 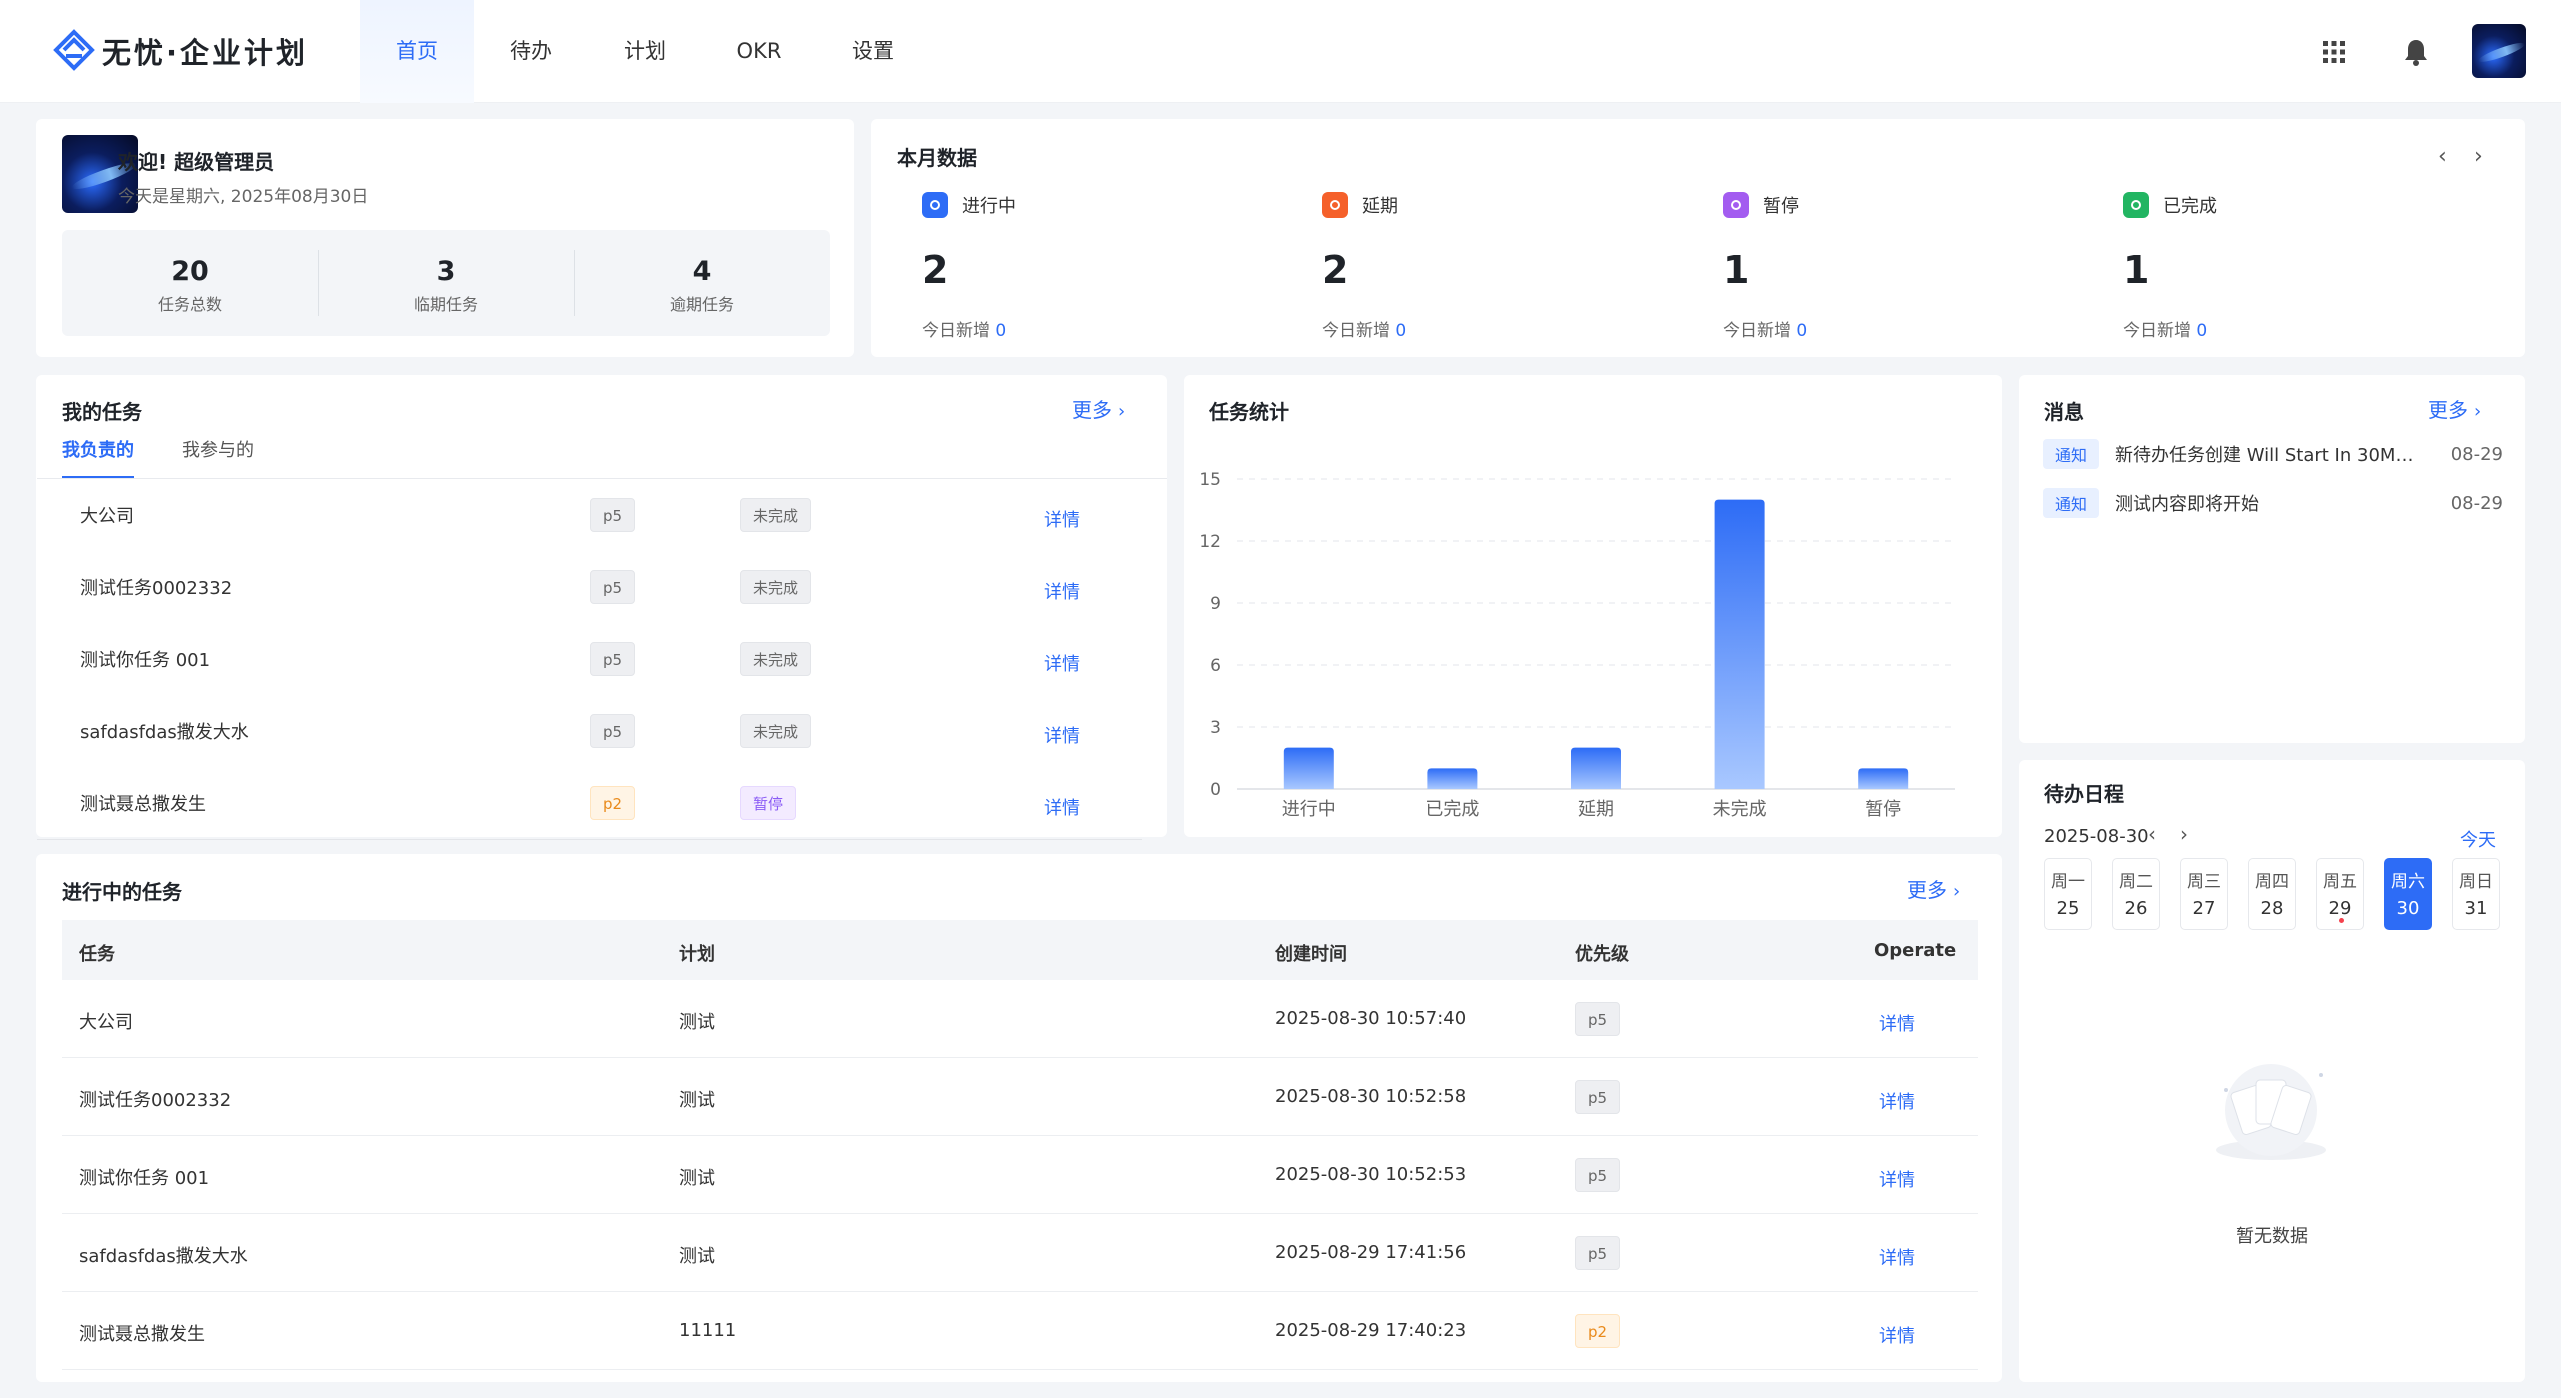 I want to click on nav-todo: 待办, so click(x=531, y=51).